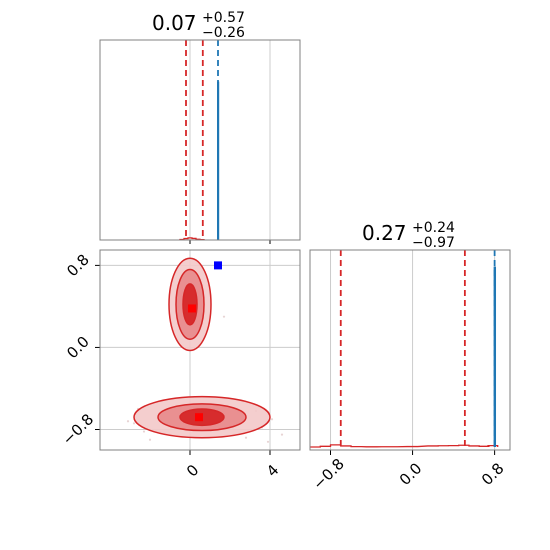 This screenshot has width=550, height=550. What do you see at coordinates (384, 233) in the screenshot?
I see `hist-2-title-median: 0.27` at bounding box center [384, 233].